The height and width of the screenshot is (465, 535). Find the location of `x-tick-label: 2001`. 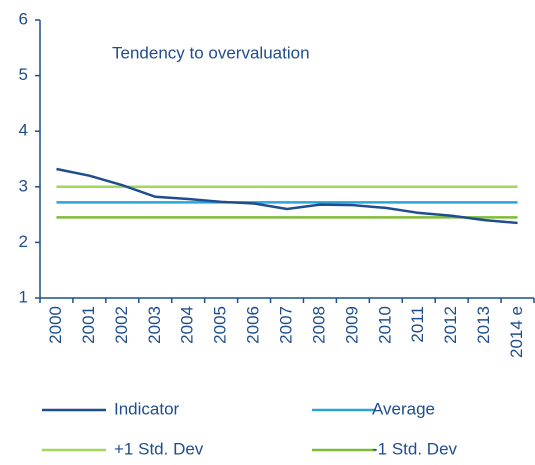

x-tick-label: 2001 is located at coordinates (88, 325).